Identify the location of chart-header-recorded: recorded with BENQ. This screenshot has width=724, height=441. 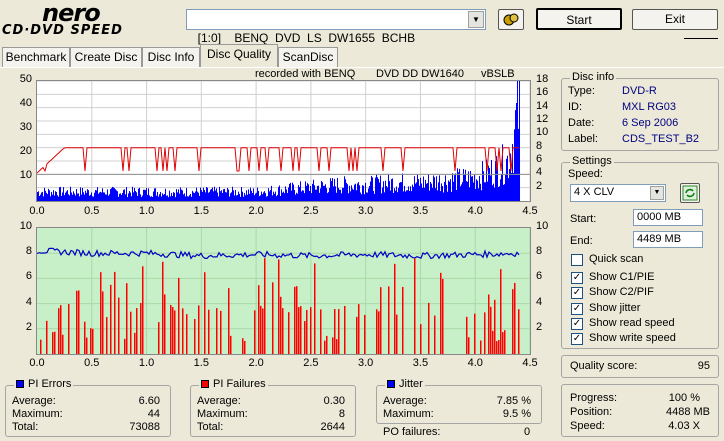
(305, 74).